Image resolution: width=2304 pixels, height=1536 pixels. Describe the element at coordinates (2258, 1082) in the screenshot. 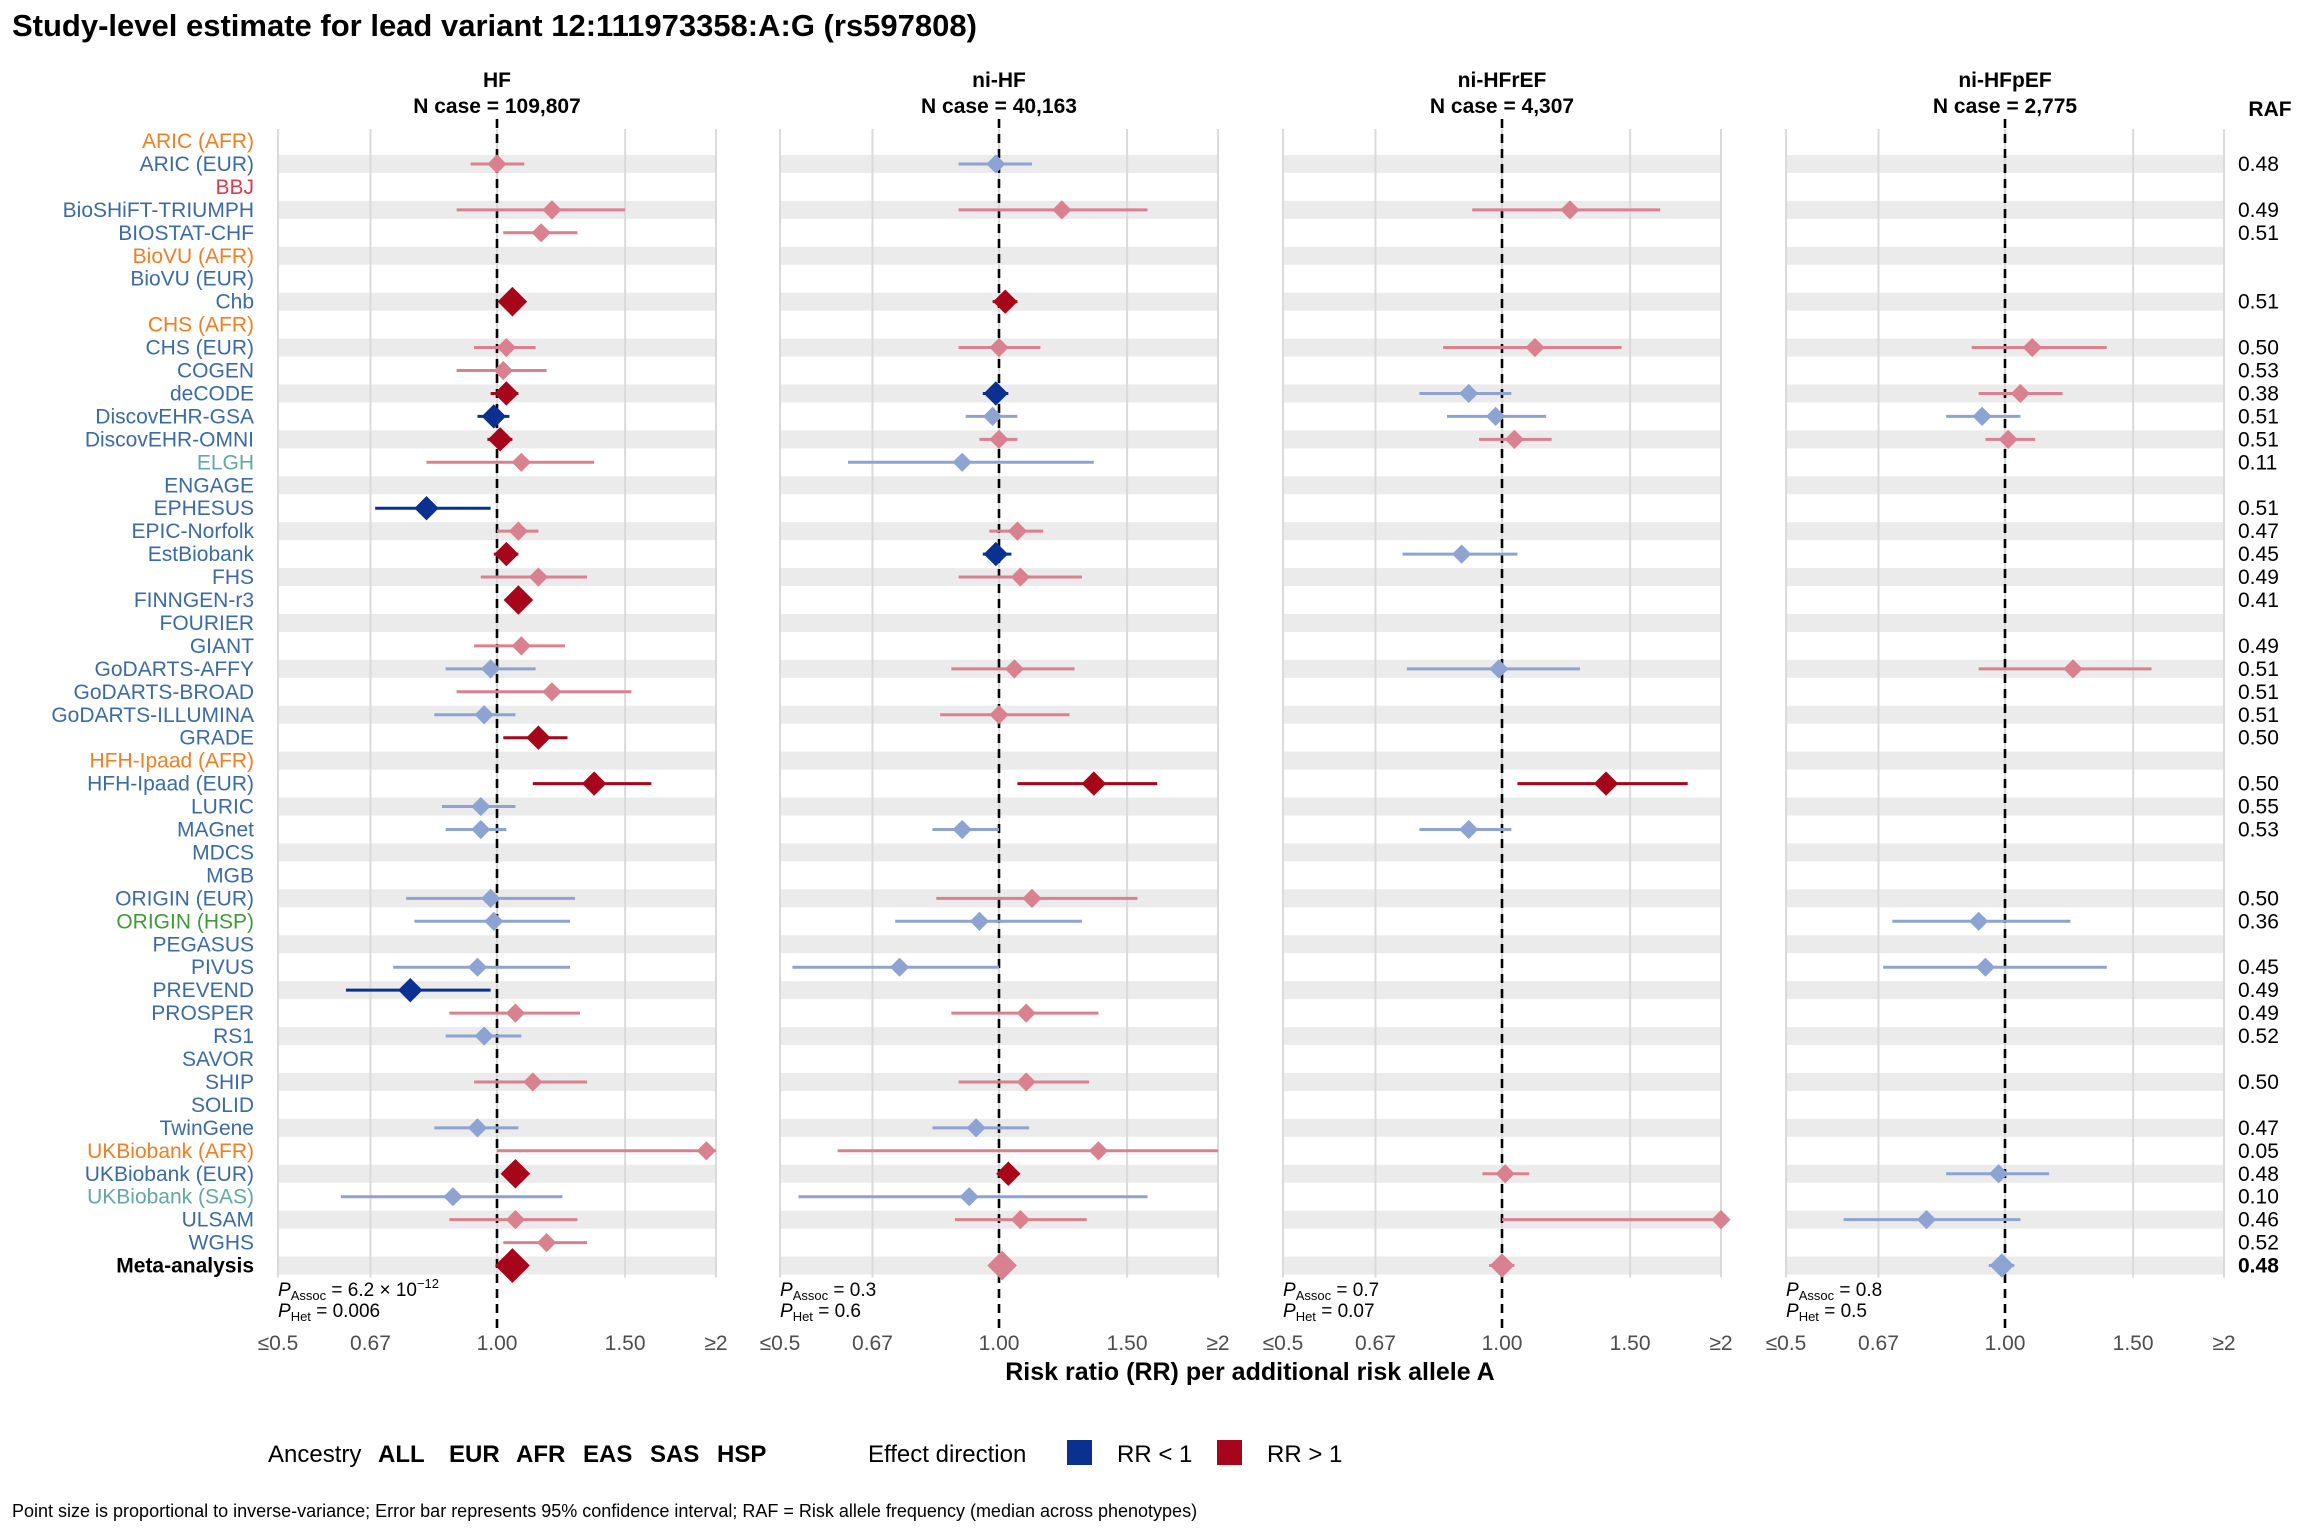

I see `raf-value: 0.50` at that location.